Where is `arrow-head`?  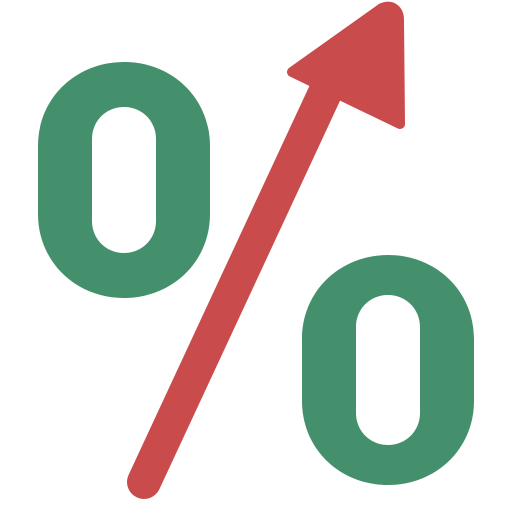 arrow-head is located at coordinates (346, 65).